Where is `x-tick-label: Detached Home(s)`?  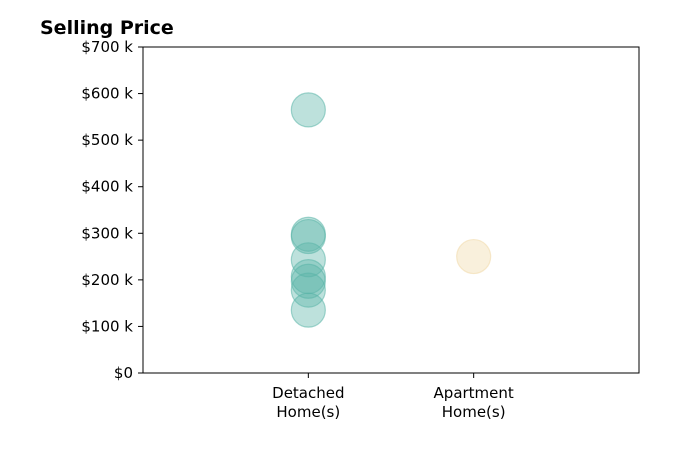
x-tick-label: Detached Home(s) is located at coordinates (308, 402).